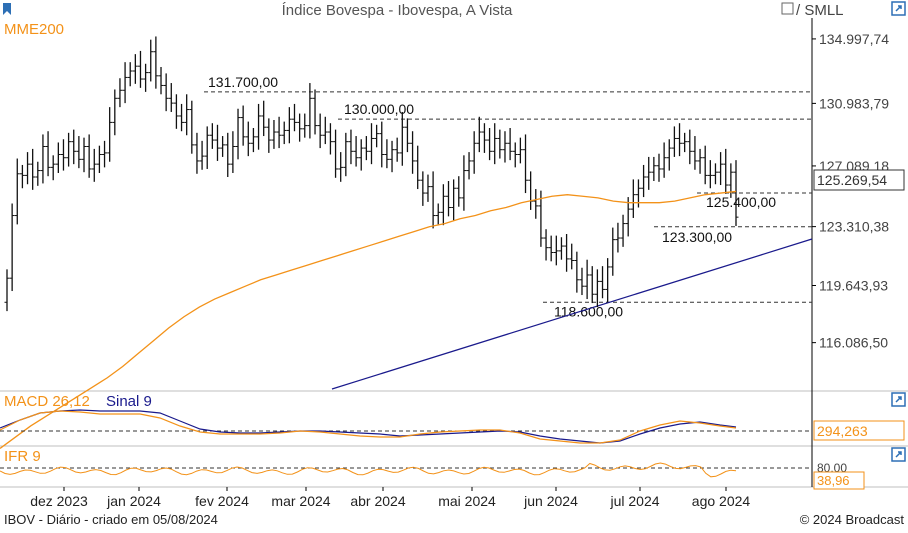 The image size is (908, 533). What do you see at coordinates (34, 29) in the screenshot?
I see `mme200-label: MME200` at bounding box center [34, 29].